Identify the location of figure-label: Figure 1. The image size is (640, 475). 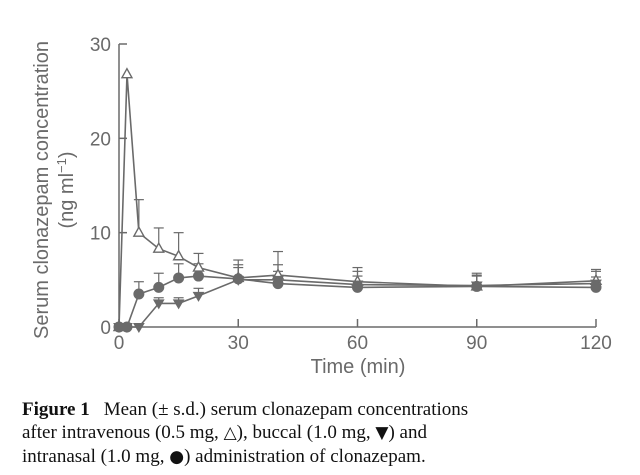
(56, 409).